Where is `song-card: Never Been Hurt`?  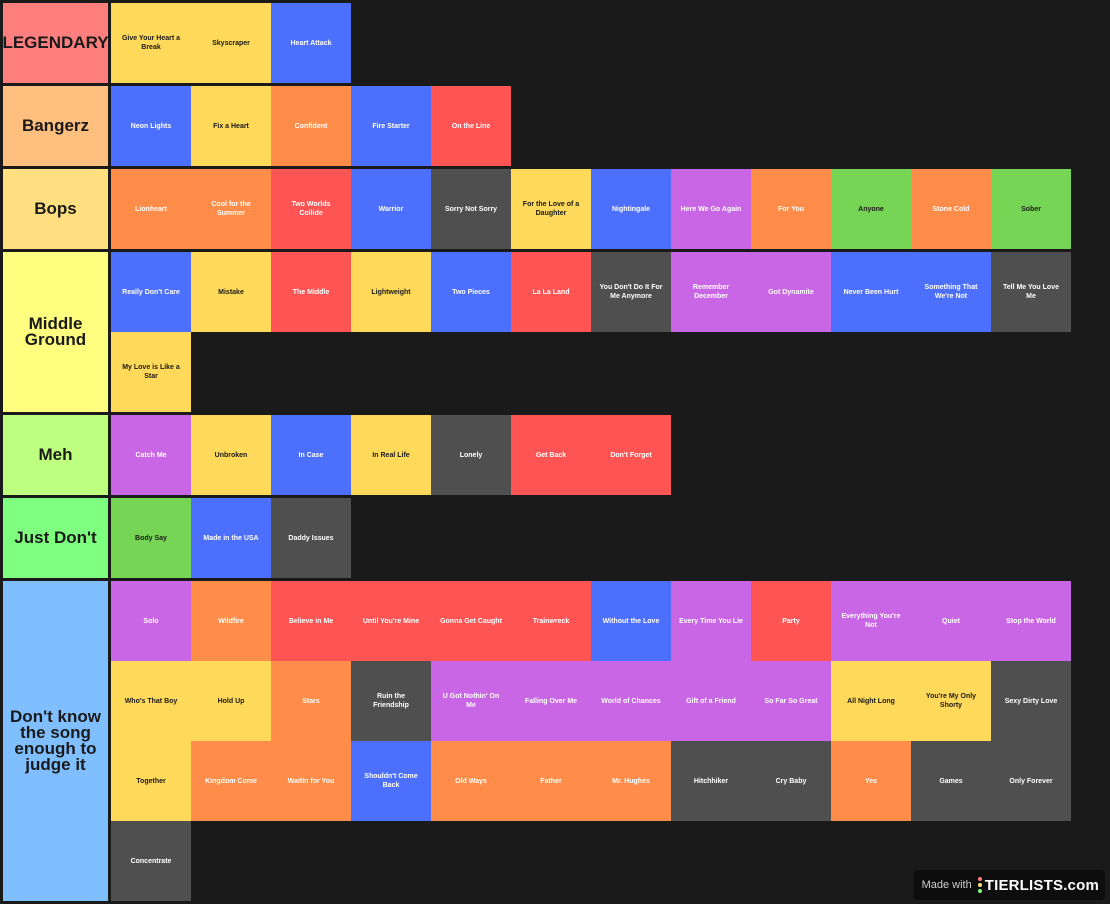
song-card: Never Been Hurt is located at coordinates (871, 292).